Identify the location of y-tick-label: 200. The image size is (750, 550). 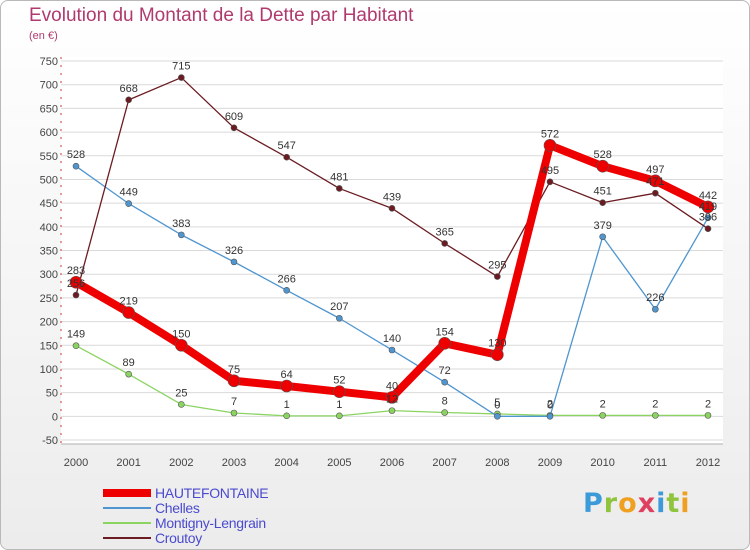
(49, 323).